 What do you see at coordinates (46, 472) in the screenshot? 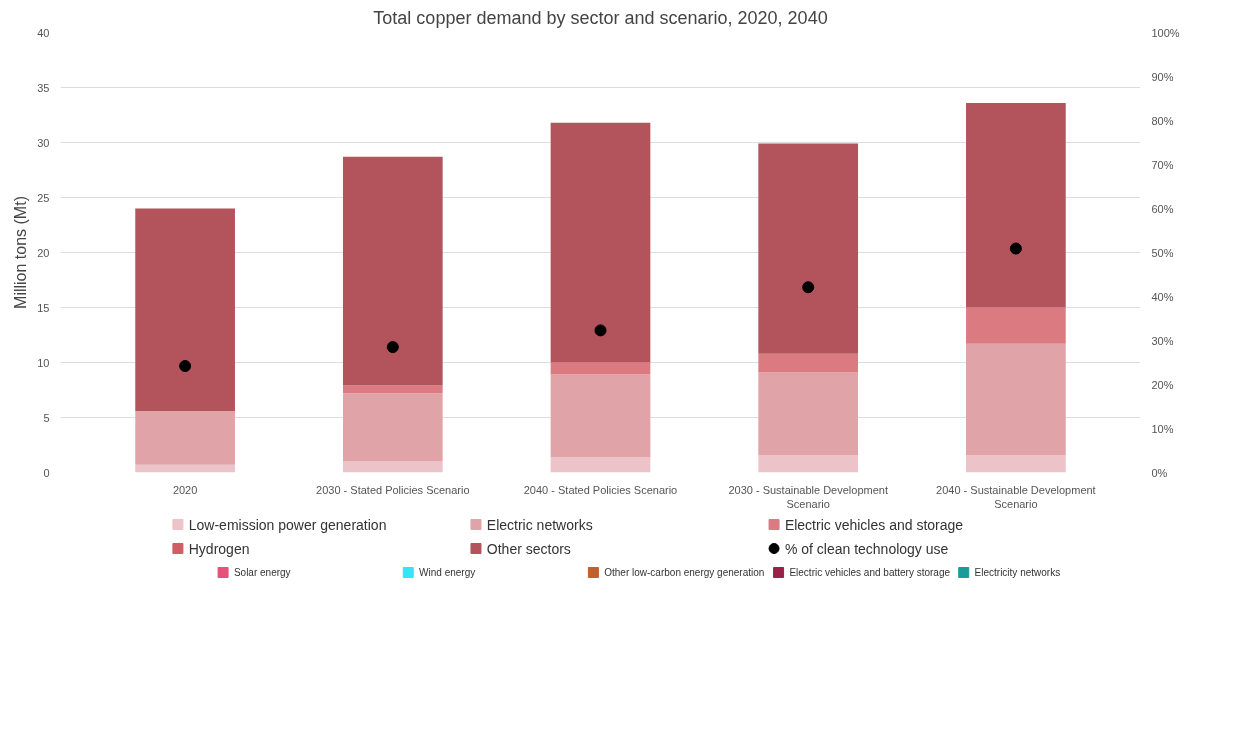
I see `y-tick-label: 0` at bounding box center [46, 472].